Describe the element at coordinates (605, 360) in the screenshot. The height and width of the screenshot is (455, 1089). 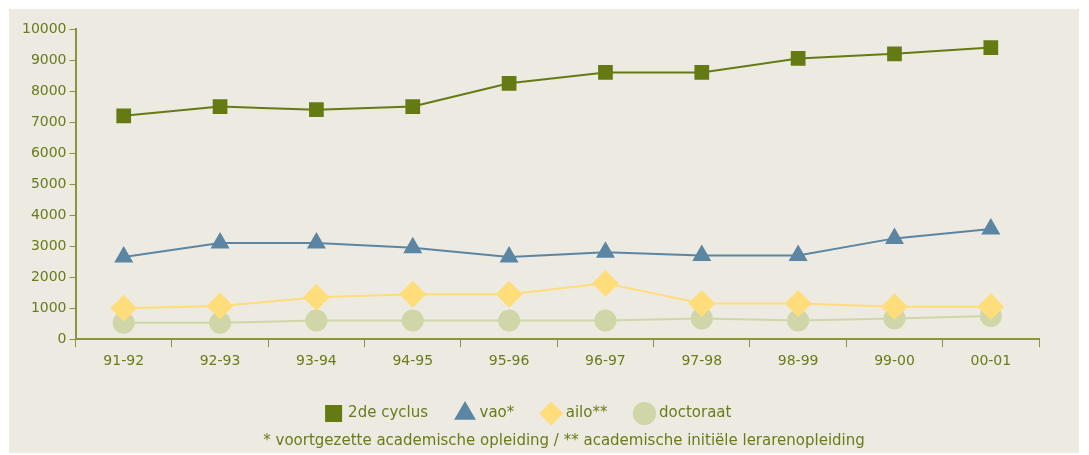
I see `x-tick-label: 96-97` at that location.